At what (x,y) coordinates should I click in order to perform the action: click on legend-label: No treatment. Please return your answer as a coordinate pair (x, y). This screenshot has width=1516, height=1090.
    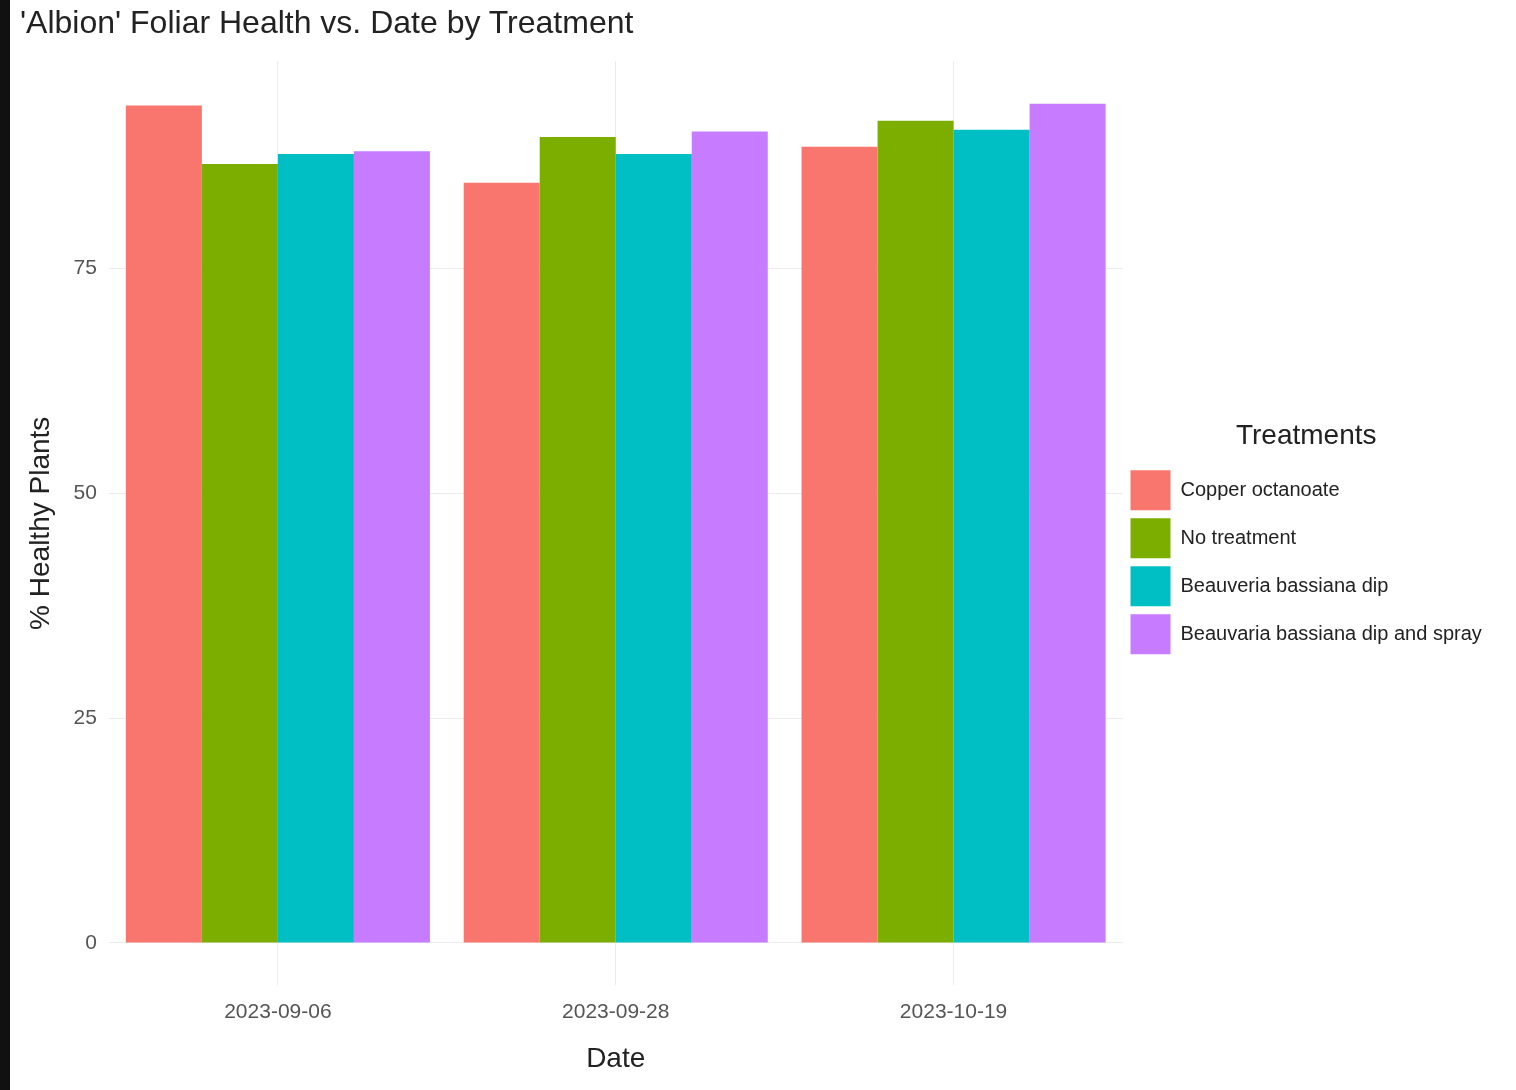
    Looking at the image, I should click on (1238, 536).